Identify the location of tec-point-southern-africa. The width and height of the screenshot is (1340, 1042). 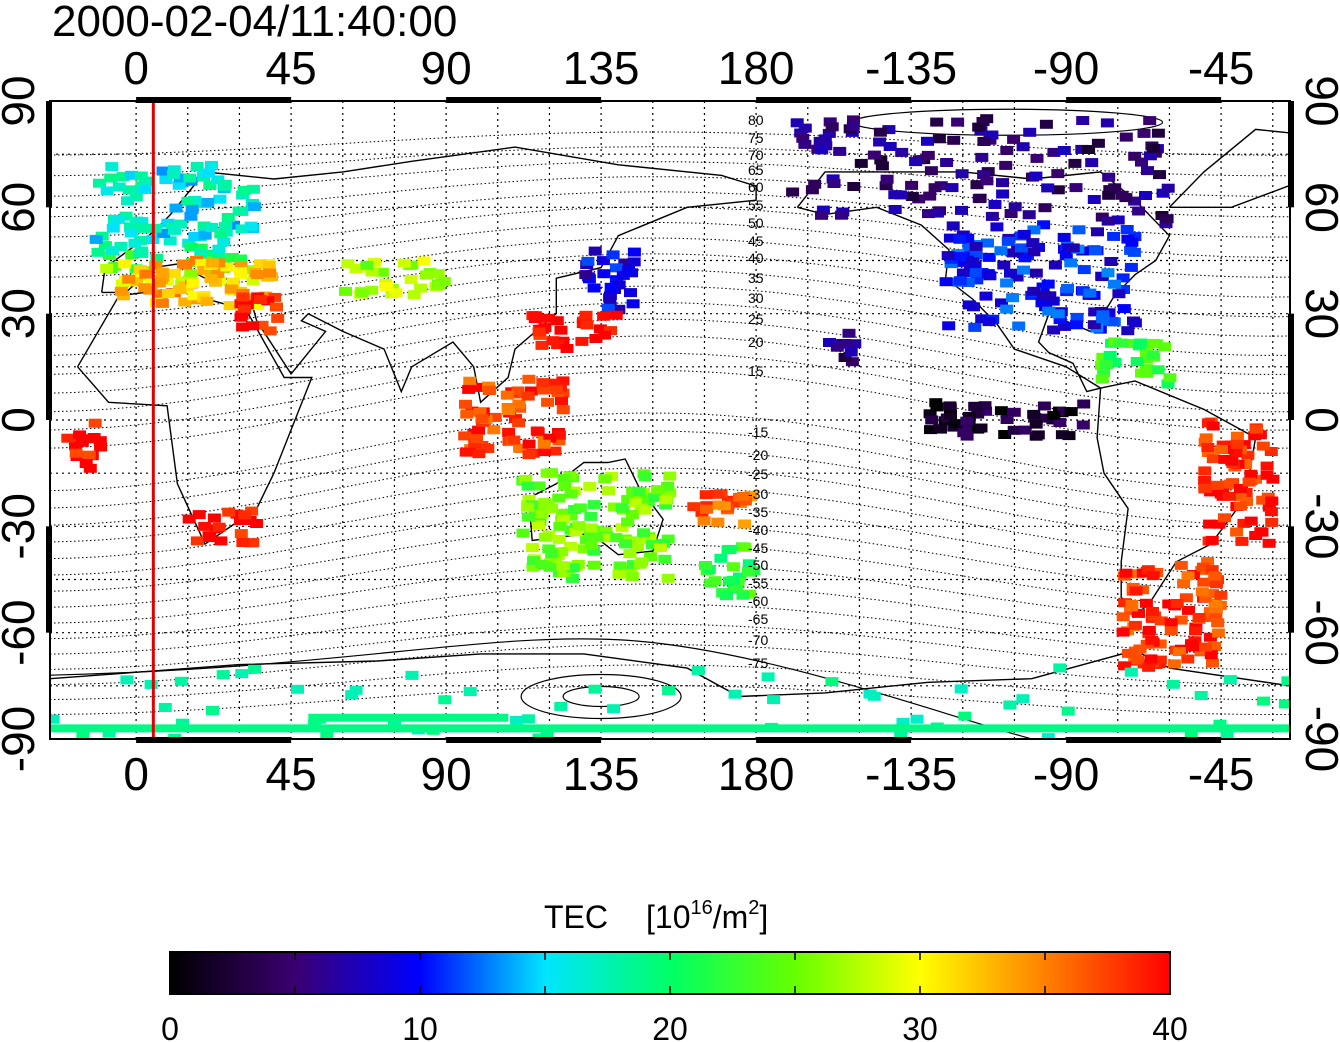
(219, 527).